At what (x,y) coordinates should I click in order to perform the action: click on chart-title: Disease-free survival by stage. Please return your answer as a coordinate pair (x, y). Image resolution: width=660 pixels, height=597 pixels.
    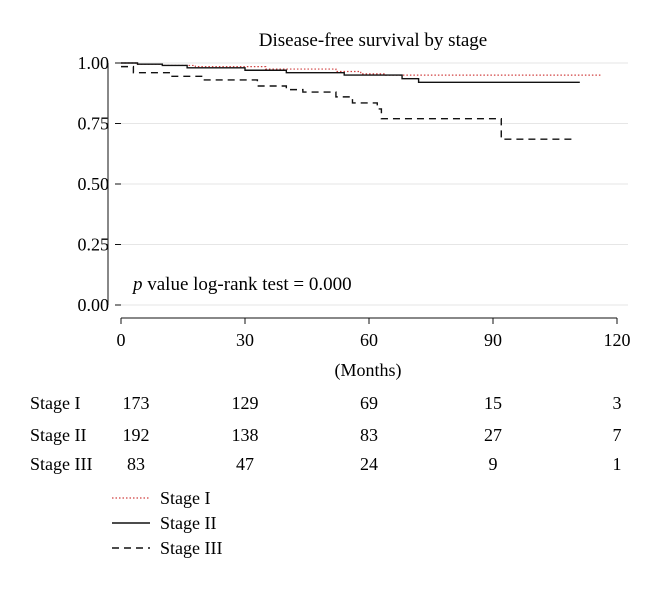
    Looking at the image, I should click on (373, 40).